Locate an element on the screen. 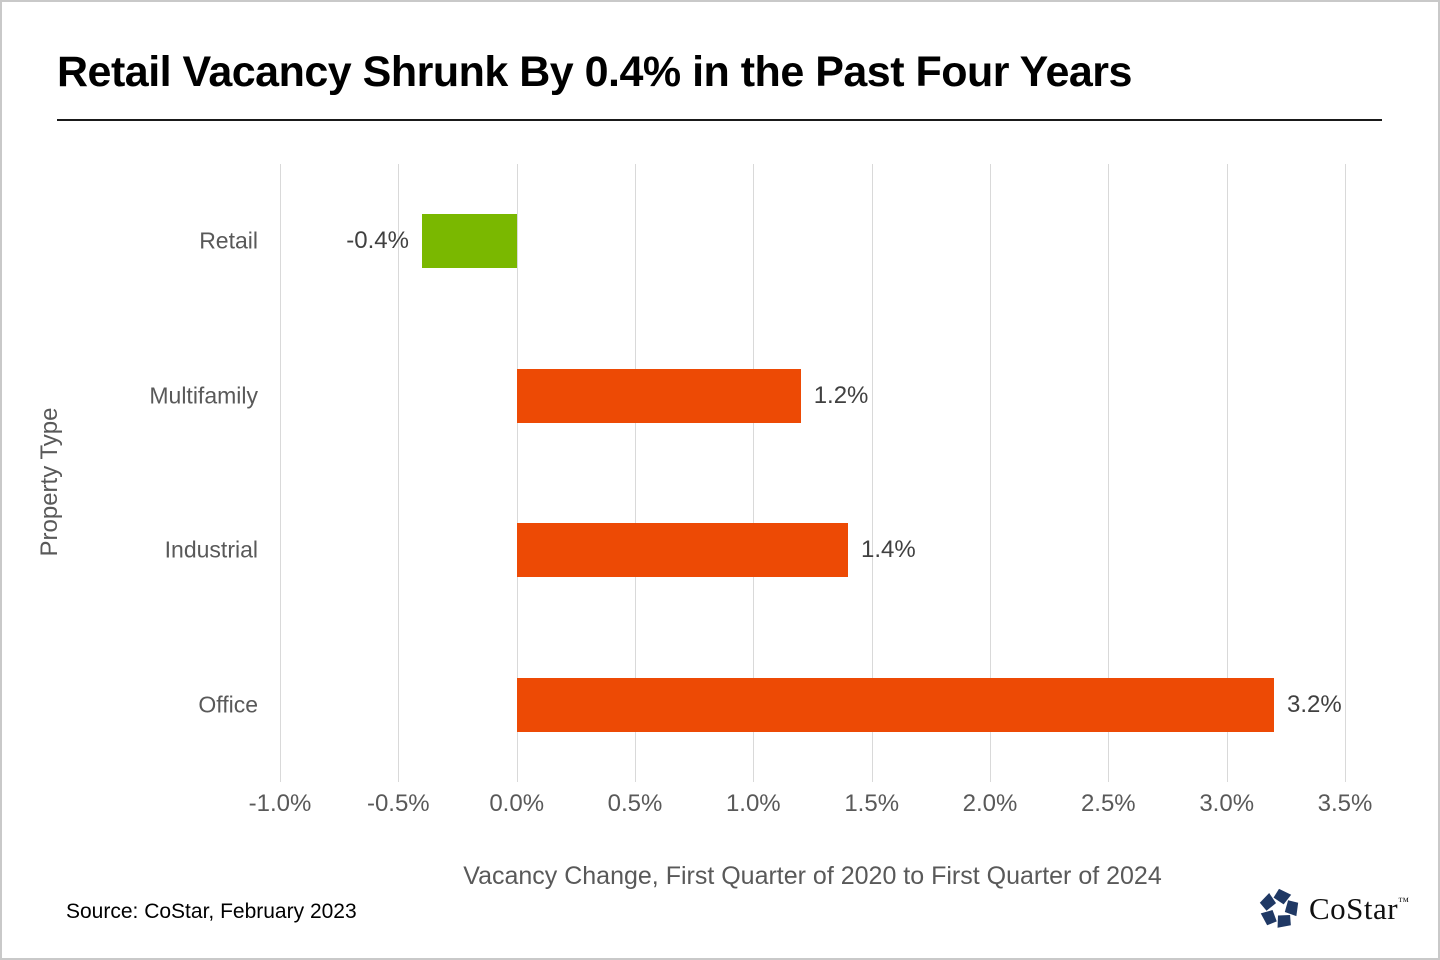 Image resolution: width=1440 pixels, height=960 pixels. x-tick-label: -1.0% is located at coordinates (280, 803).